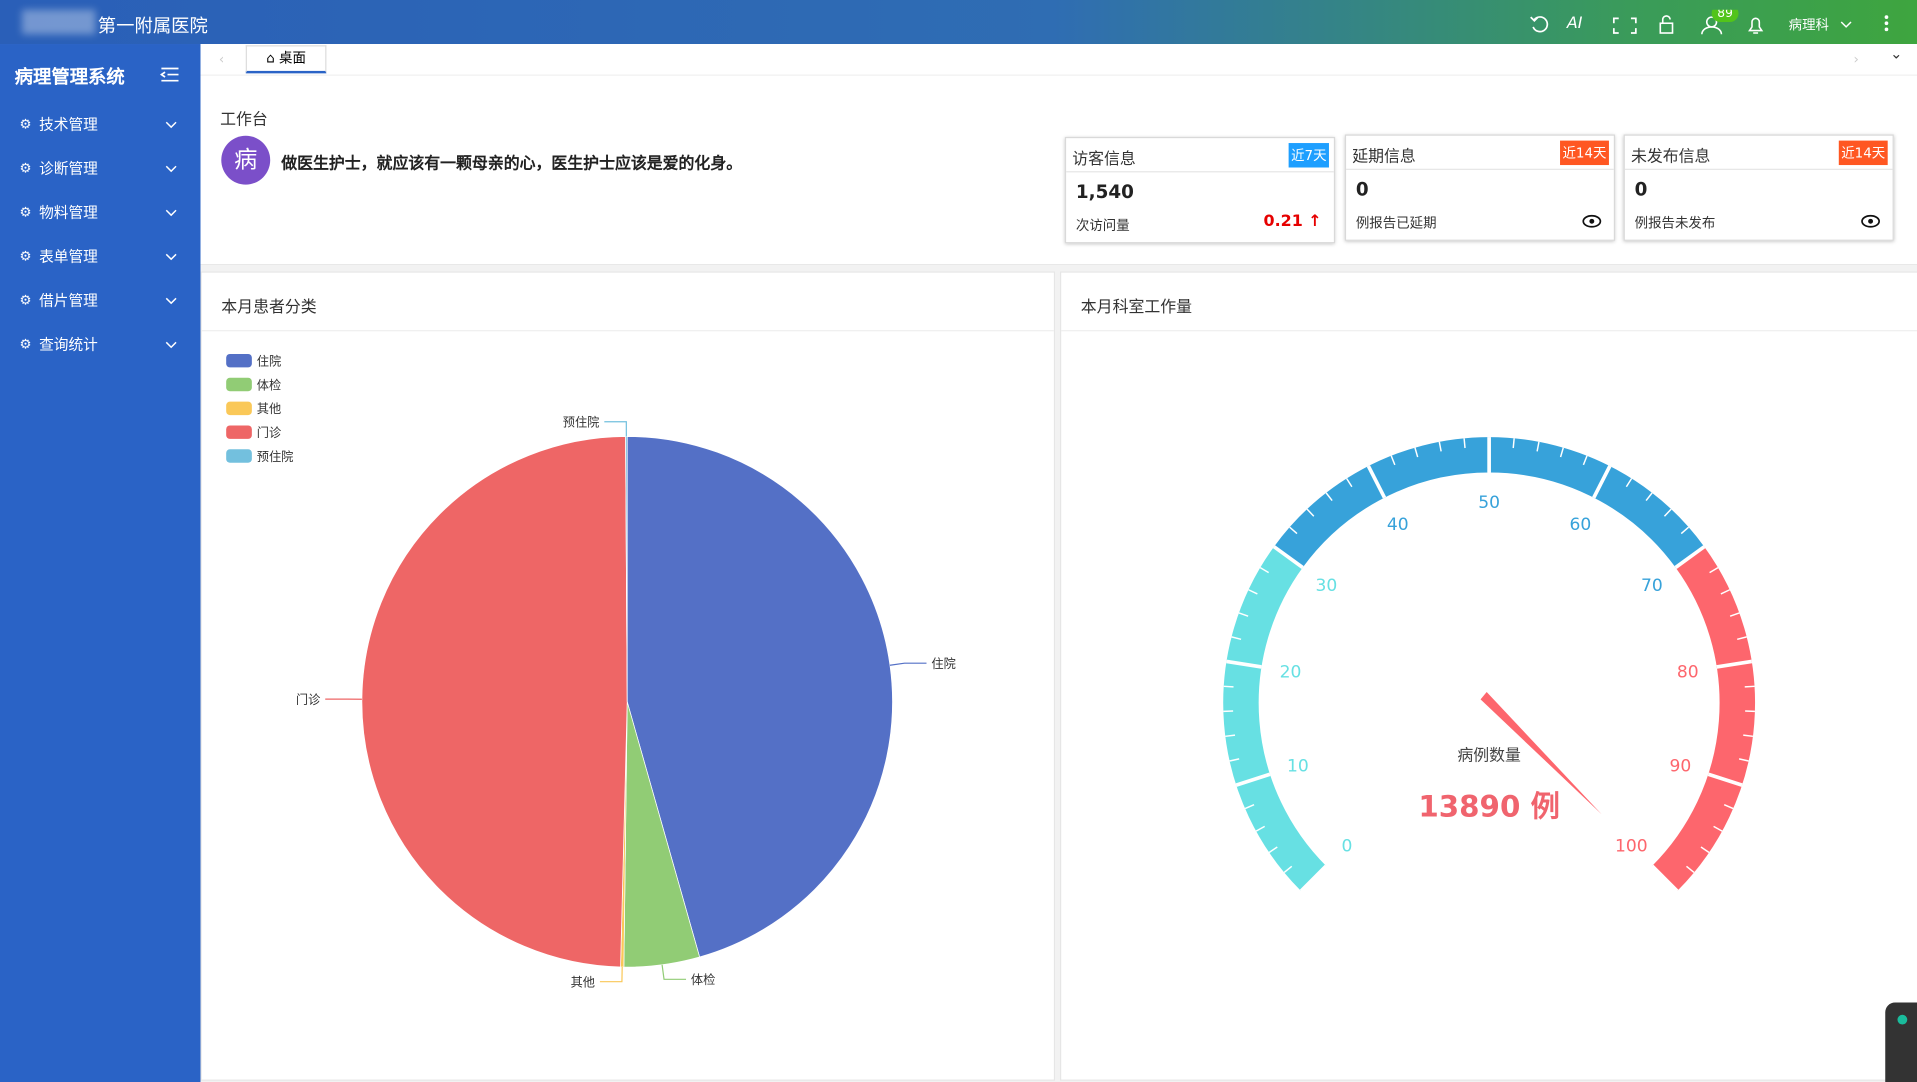 The image size is (1917, 1082). Describe the element at coordinates (221, 59) in the screenshot. I see `tab-prev: ‹` at that location.